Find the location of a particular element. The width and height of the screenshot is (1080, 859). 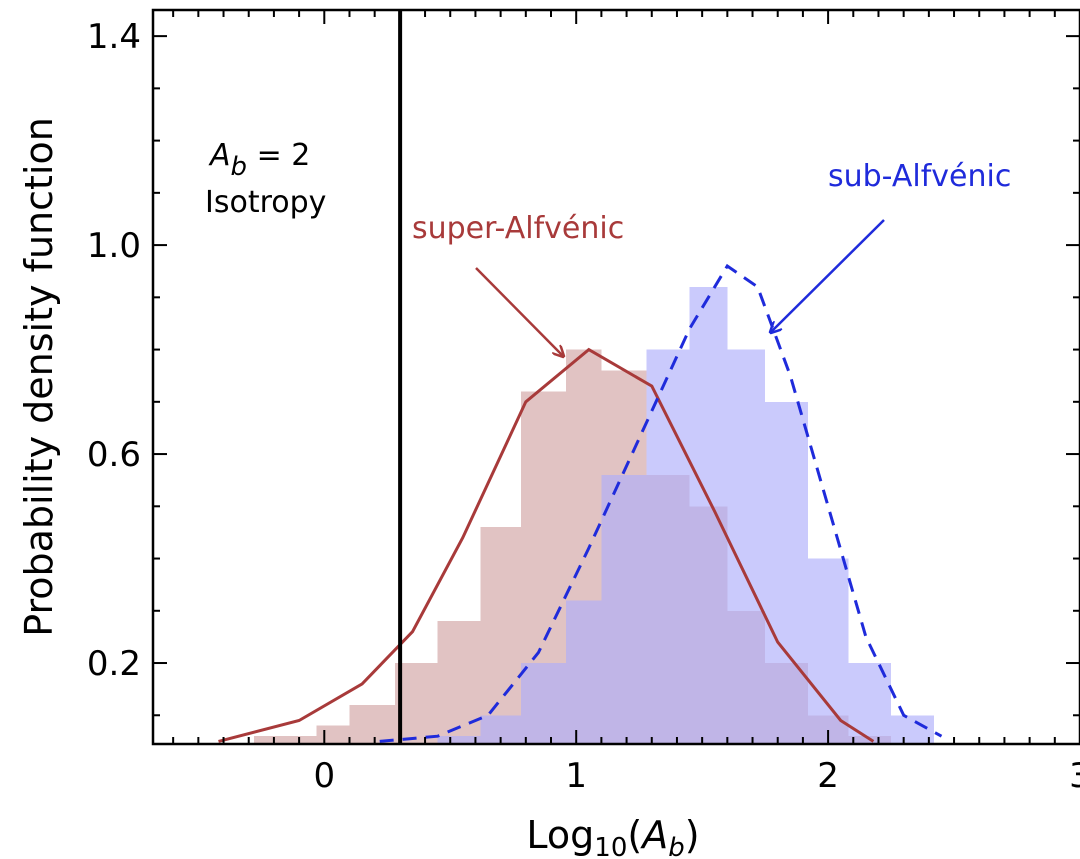

sub-alfvenic-label: sub-Alfvénic is located at coordinates (919, 176).